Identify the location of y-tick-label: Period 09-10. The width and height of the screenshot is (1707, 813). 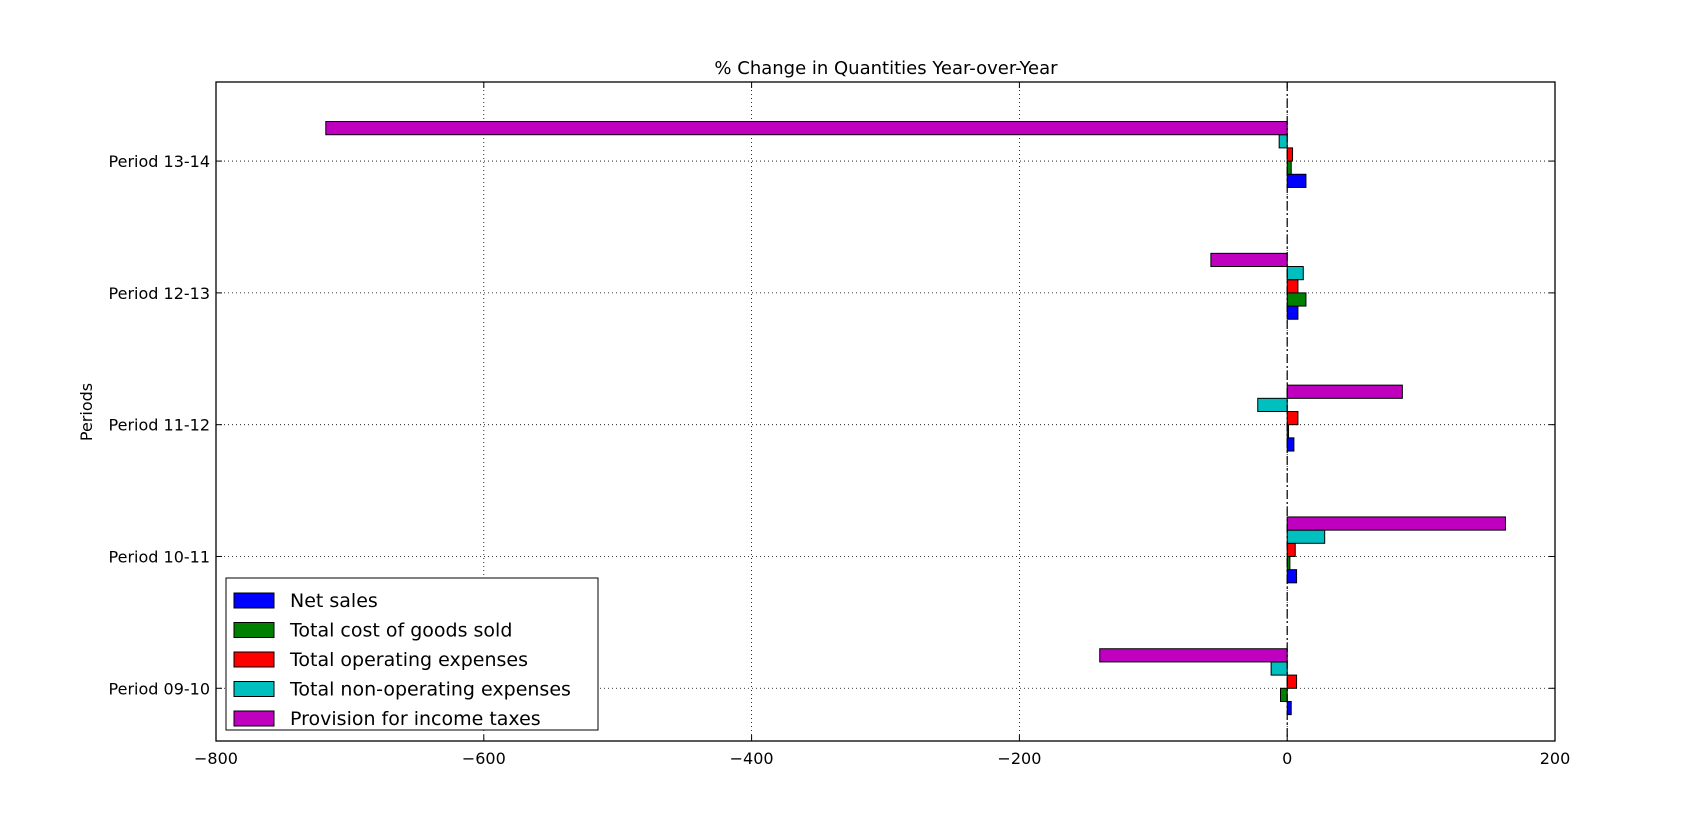
(159, 688).